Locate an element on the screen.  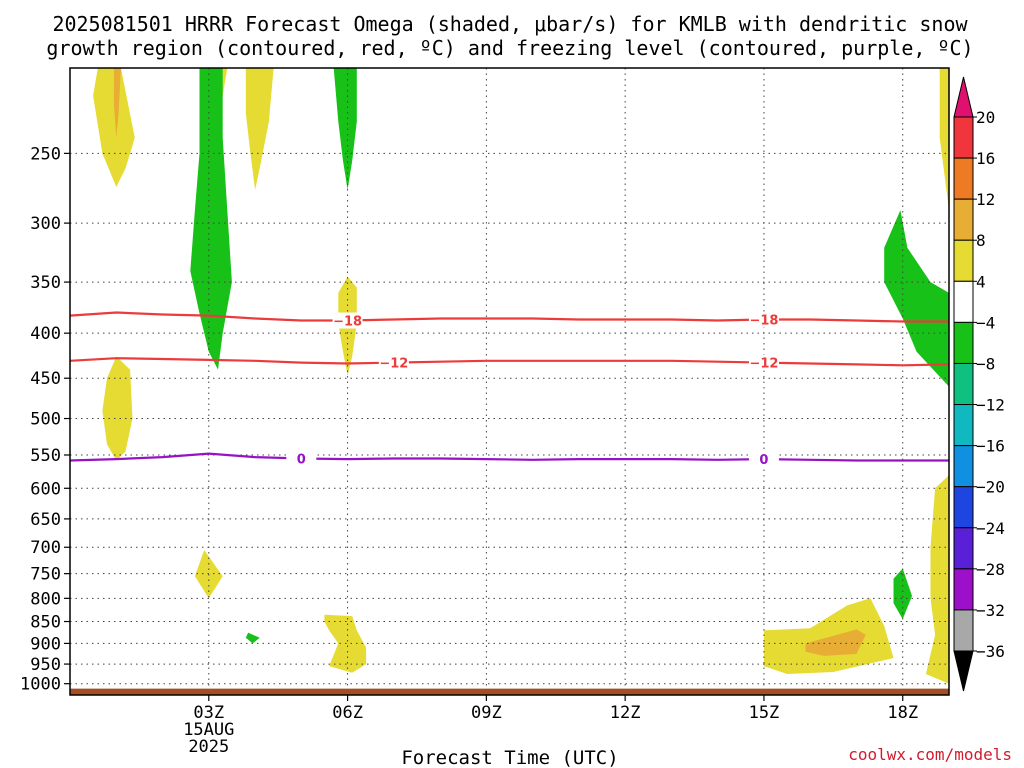
credit-text: coolwx.com/models is located at coordinates (930, 754).